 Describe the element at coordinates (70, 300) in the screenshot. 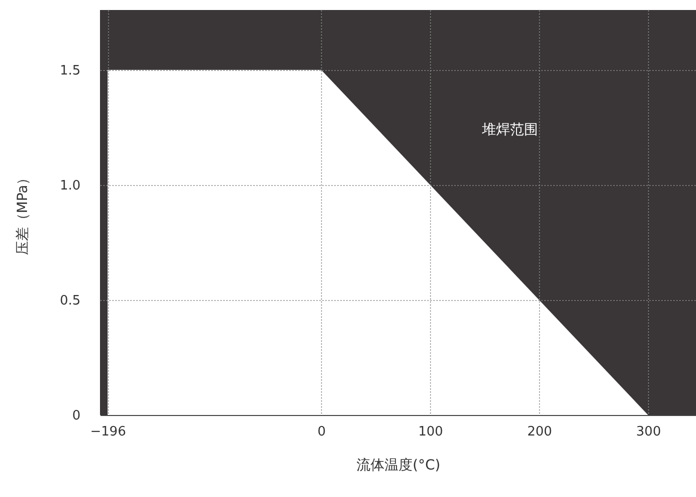

I see `y-tick-label: 0.5` at that location.